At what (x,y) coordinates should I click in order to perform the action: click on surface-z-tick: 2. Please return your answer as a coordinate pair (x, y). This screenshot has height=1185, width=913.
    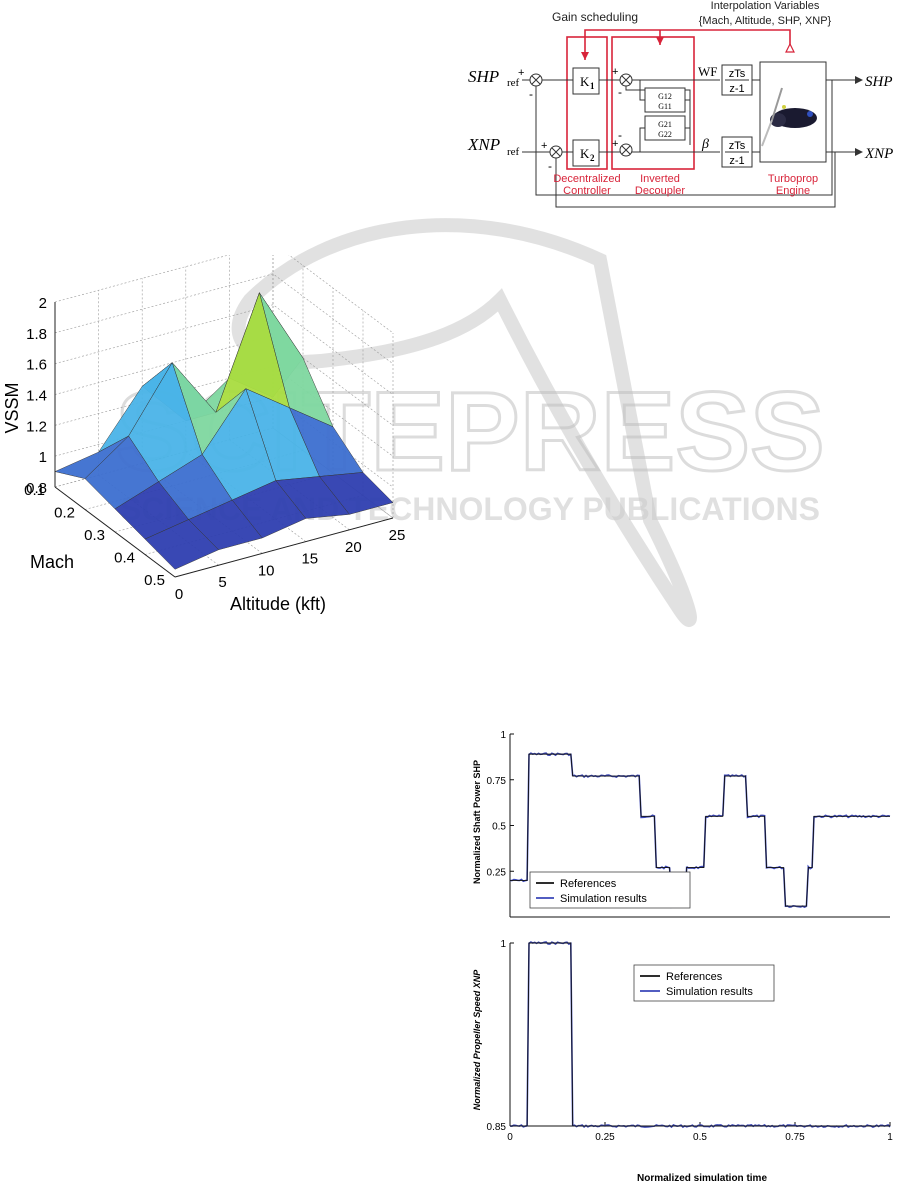
    Looking at the image, I should click on (43, 303).